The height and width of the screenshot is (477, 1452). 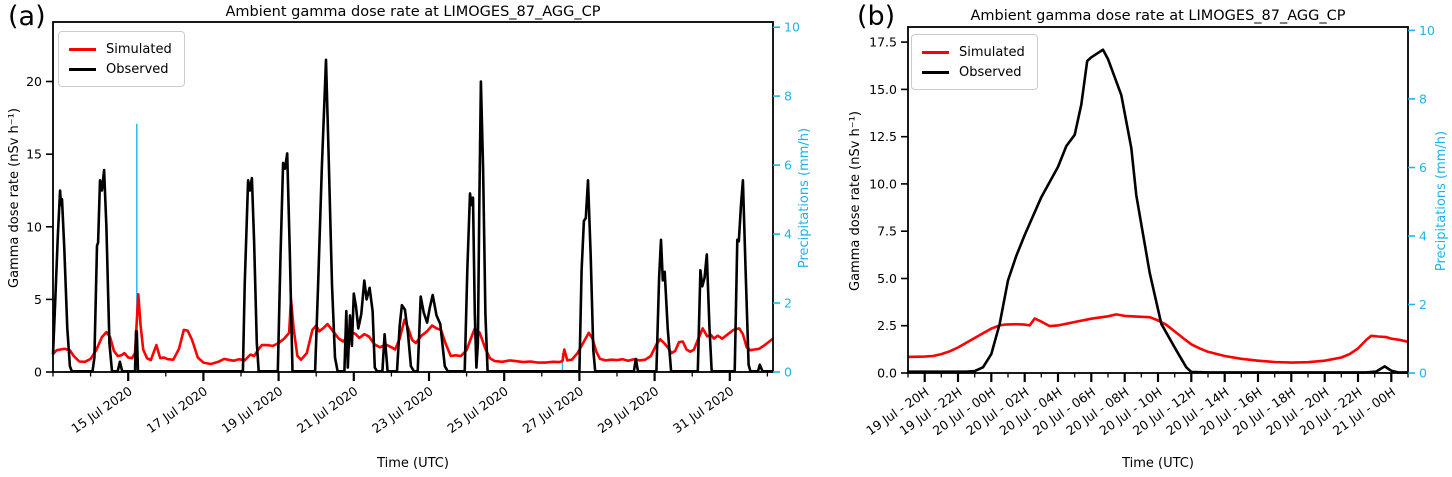 I want to click on svg-text: 5, so click(x=38, y=299).